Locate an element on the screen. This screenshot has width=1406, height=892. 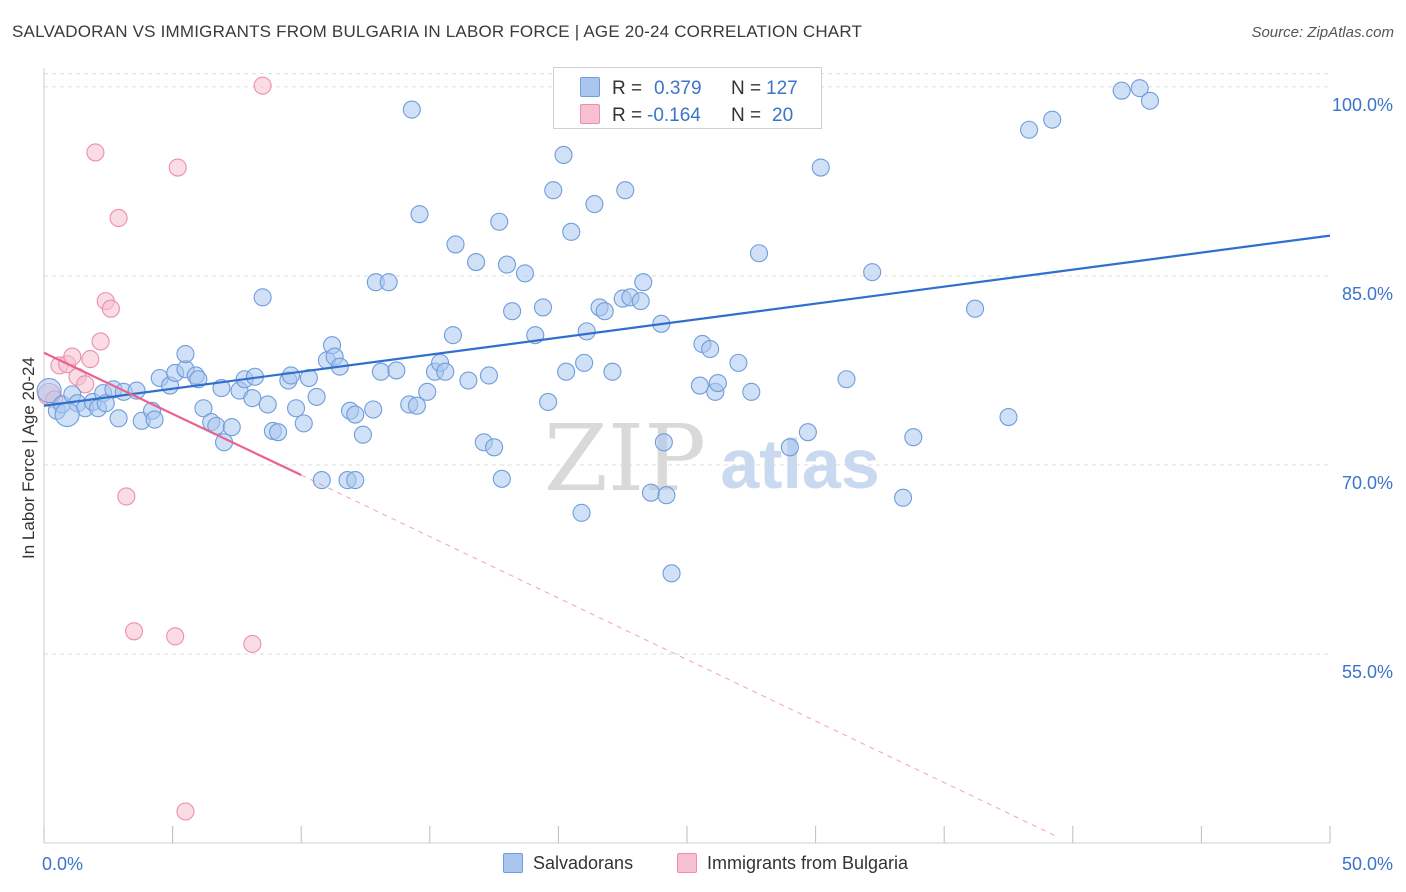
legend-item-bulgaria: Immigrants from Bulgaria is located at coordinates (792, 863).